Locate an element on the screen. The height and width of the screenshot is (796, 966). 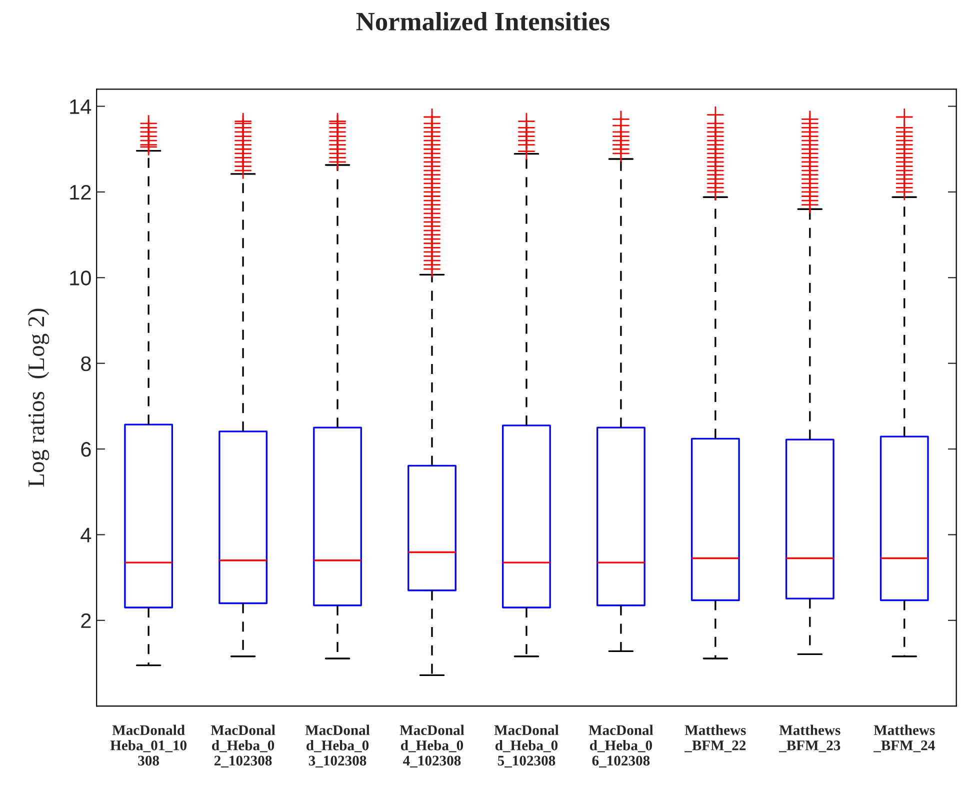
x-tick-label: MacDonal d_Heba_0 5_102308 is located at coordinates (526, 746).